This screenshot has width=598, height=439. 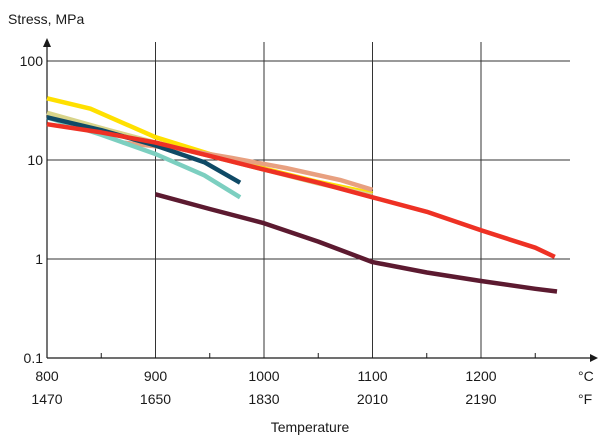 What do you see at coordinates (585, 399) in the screenshot?
I see `x-unit-fahrenheit: °F` at bounding box center [585, 399].